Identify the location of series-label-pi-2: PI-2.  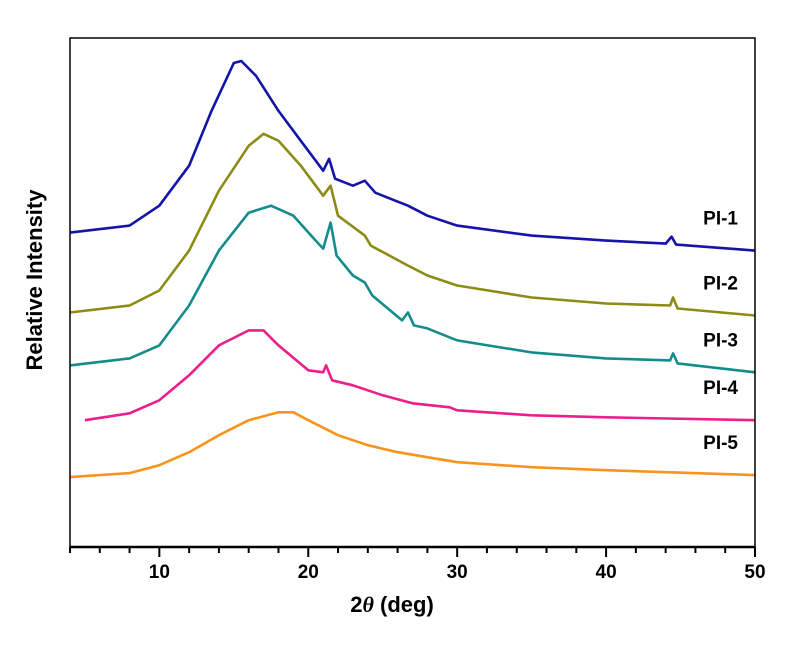
(720, 283).